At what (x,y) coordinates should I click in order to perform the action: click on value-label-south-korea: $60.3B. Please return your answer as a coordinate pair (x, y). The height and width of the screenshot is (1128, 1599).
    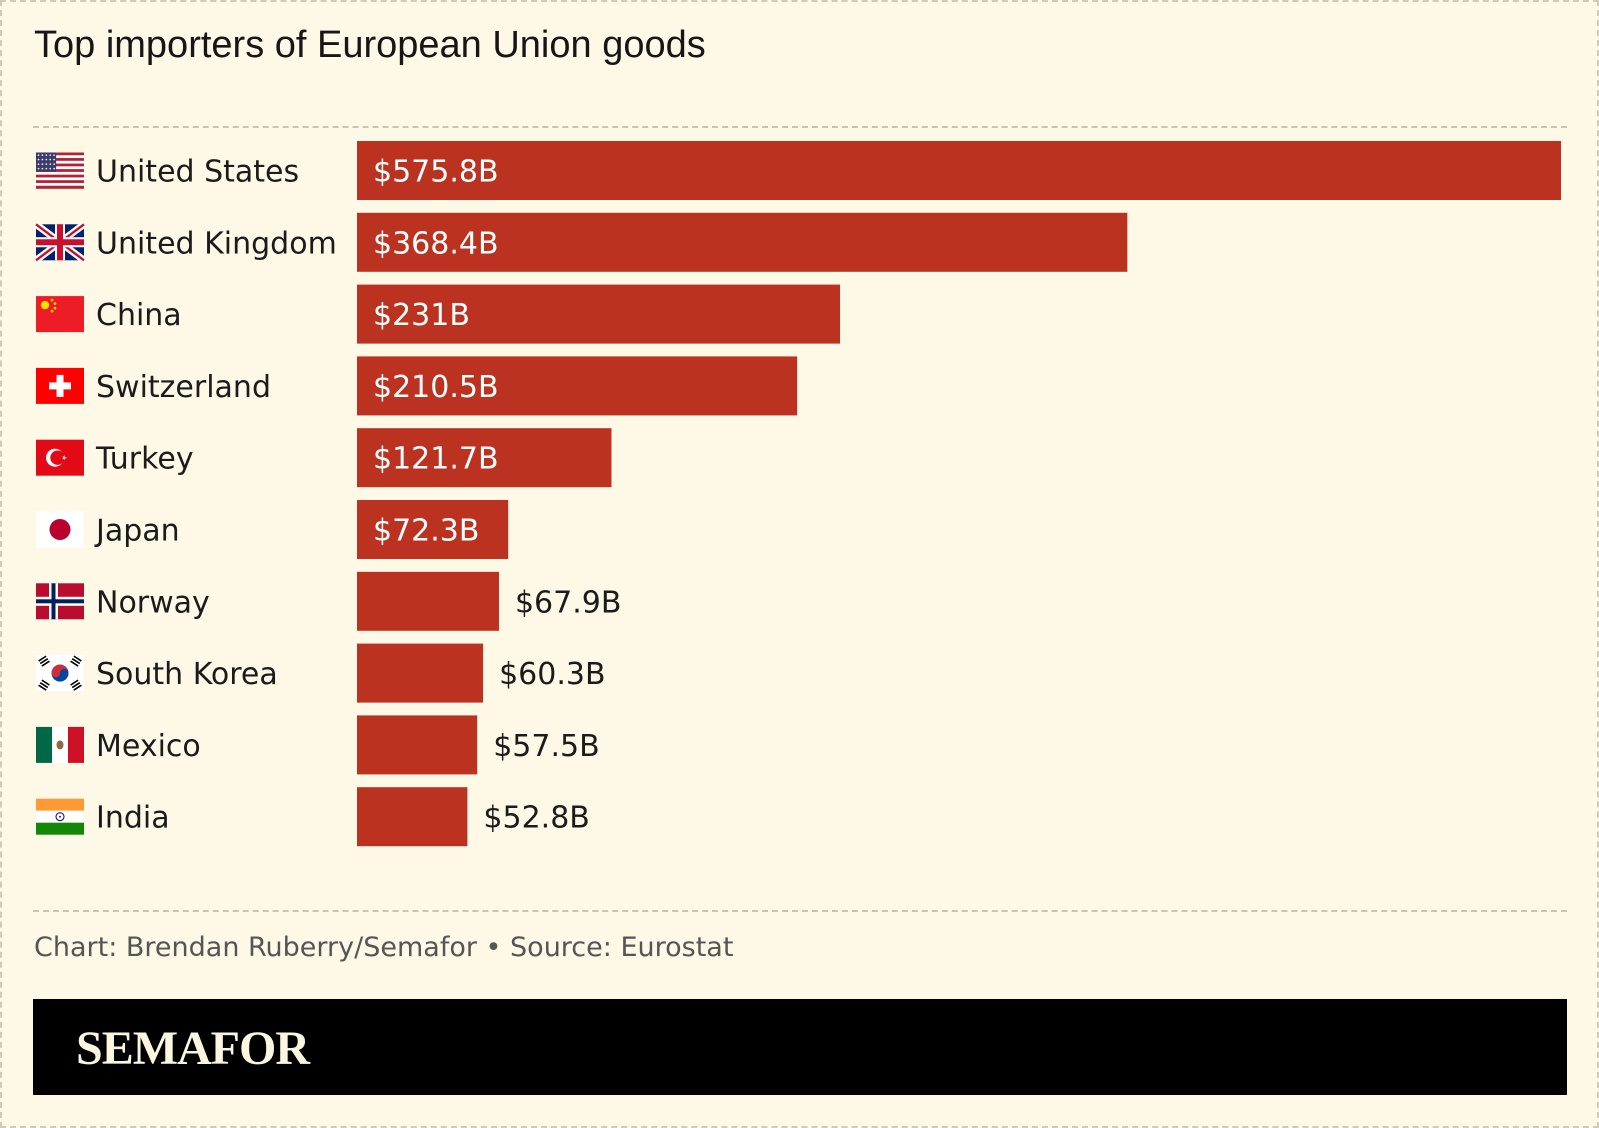
    Looking at the image, I should click on (552, 674).